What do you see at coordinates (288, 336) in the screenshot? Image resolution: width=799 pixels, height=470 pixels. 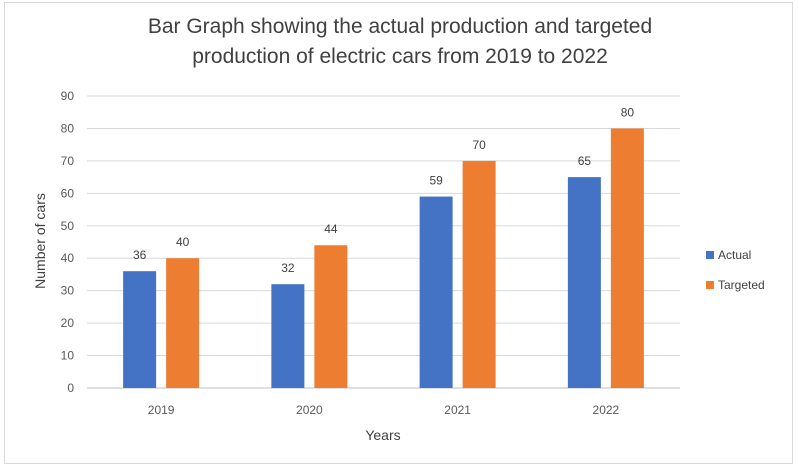 I see `bar-actual-2020` at bounding box center [288, 336].